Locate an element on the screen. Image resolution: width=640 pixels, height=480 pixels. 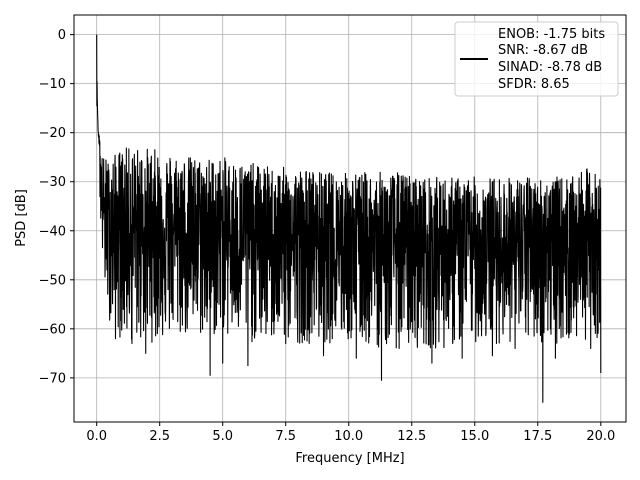
legend-line-1: ENOB: -1.75 bits is located at coordinates (551, 34).